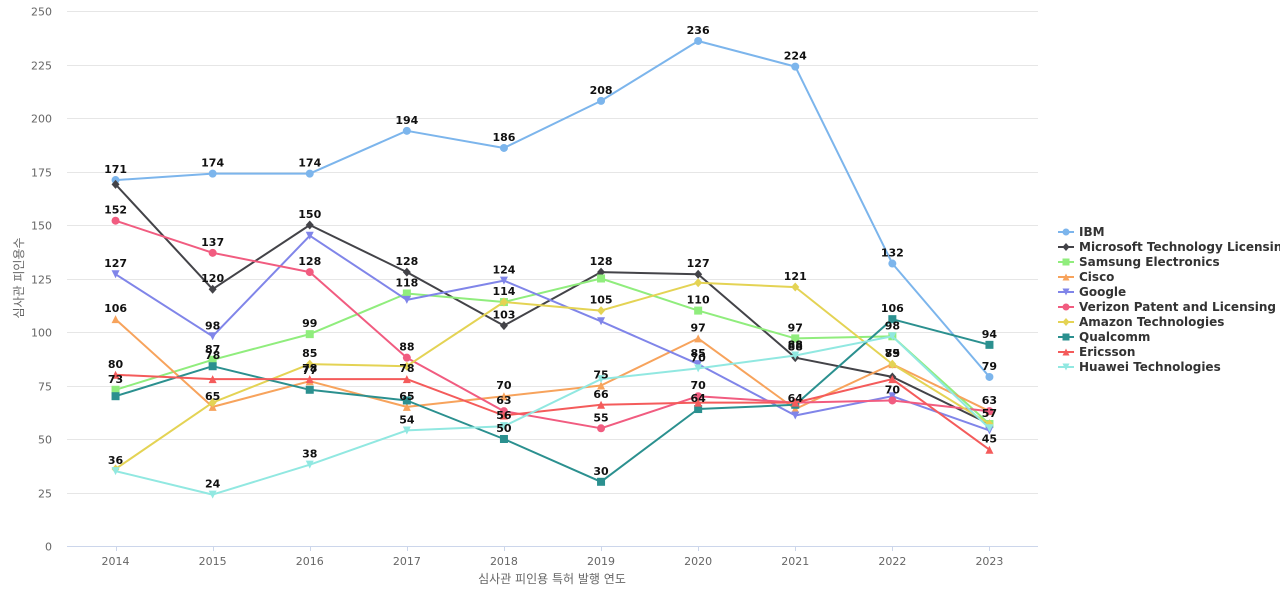  Describe the element at coordinates (212, 242) in the screenshot. I see `data-label: 137` at that location.